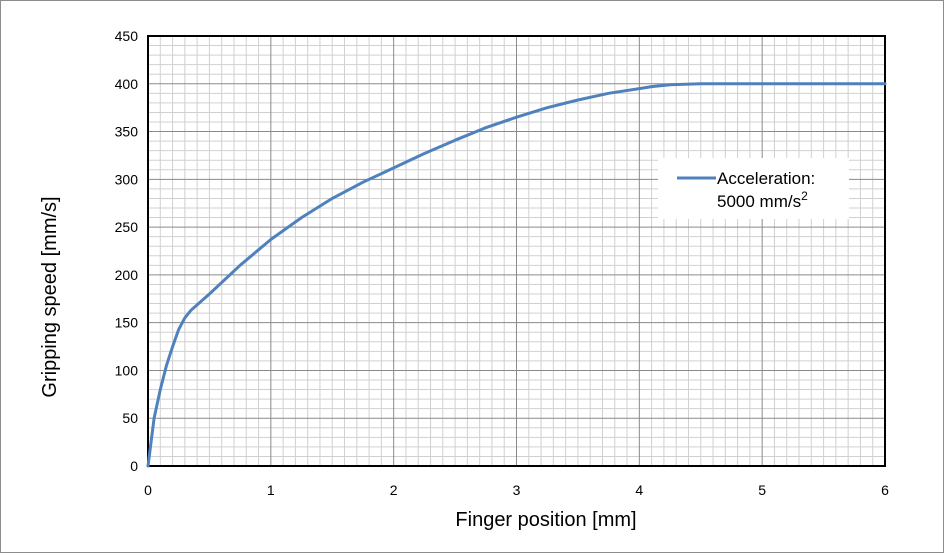  I want to click on legend-text-line1: Acceleration:, so click(766, 178).